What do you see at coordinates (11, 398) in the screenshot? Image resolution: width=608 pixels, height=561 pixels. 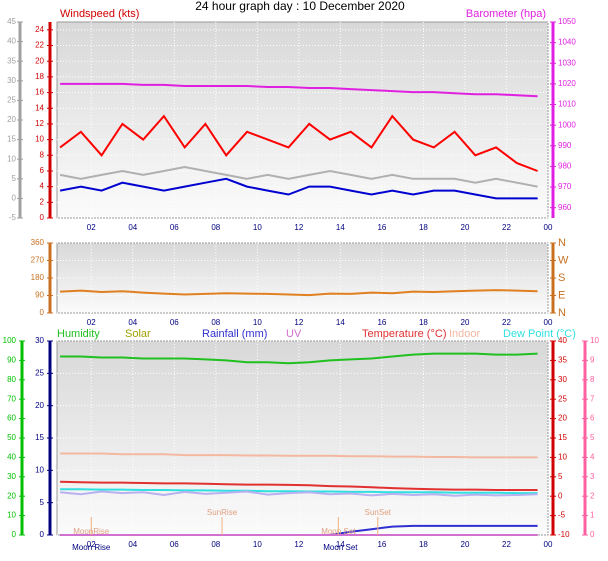 I see `y-tick-label: 70` at bounding box center [11, 398].